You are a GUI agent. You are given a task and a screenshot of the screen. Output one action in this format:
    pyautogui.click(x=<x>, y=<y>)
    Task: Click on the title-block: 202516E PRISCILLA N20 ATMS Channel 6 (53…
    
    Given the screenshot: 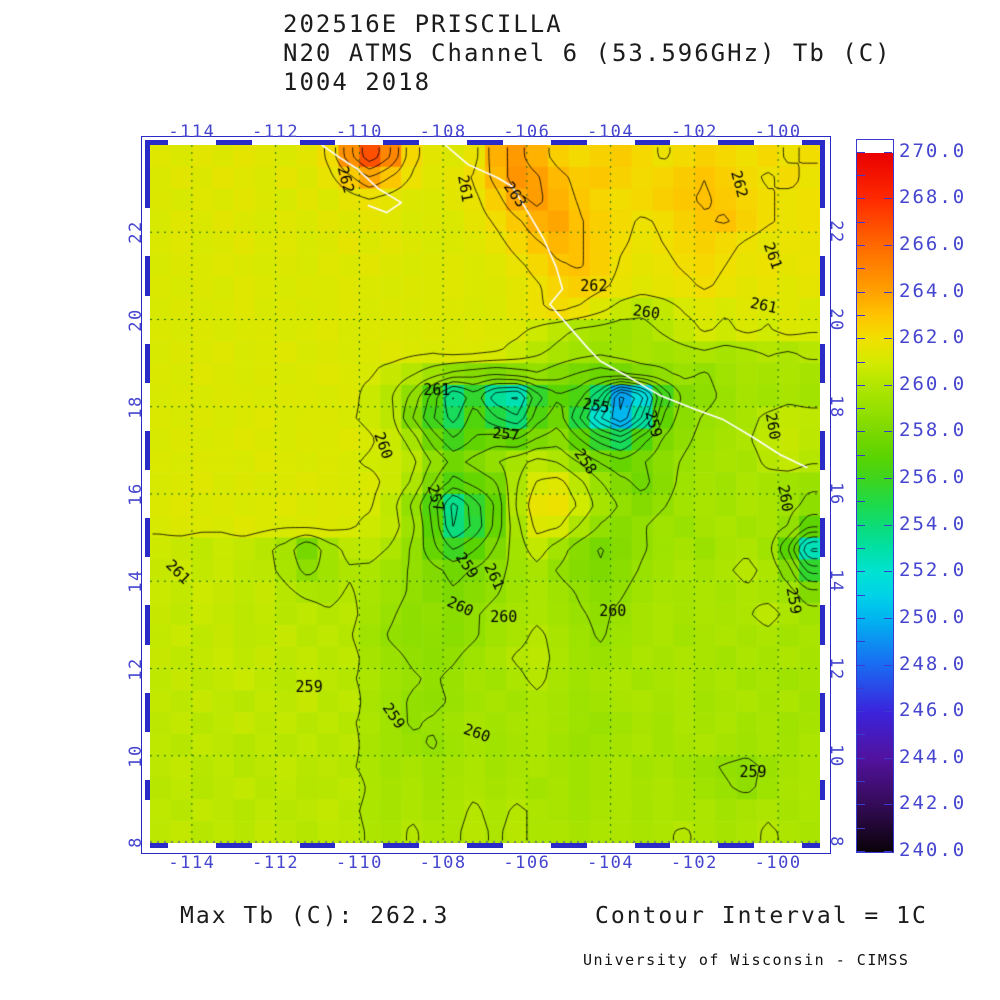 What is the action you would take?
    pyautogui.click(x=587, y=53)
    